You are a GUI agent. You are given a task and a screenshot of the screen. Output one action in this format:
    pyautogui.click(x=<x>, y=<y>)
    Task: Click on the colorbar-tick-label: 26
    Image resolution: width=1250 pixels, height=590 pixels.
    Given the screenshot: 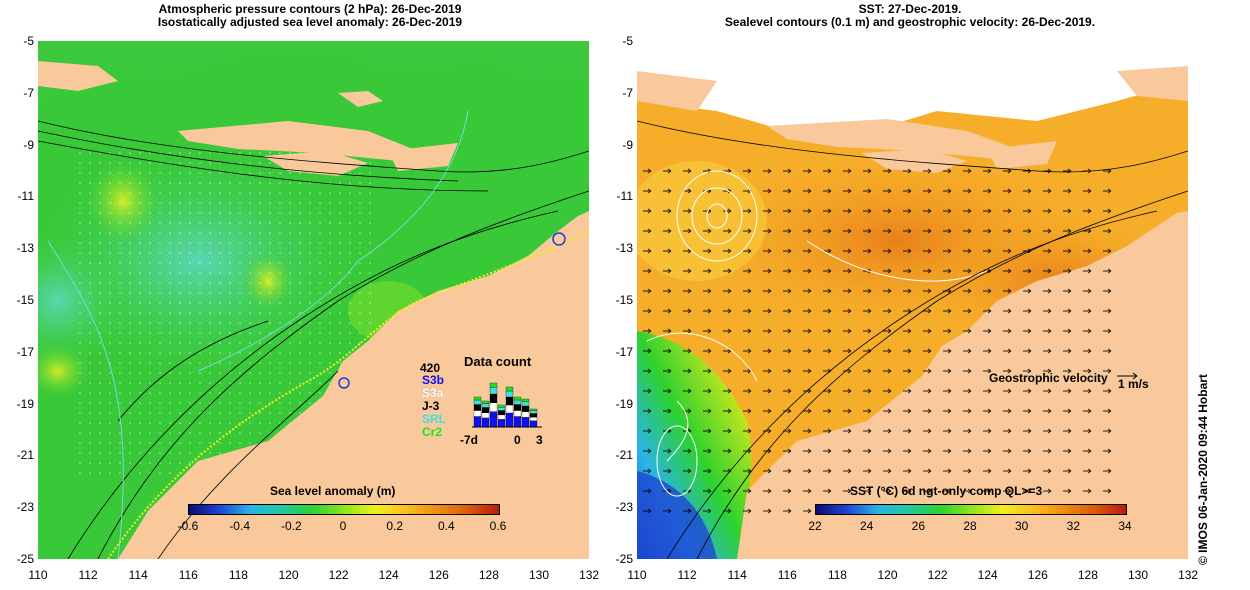 What is the action you would take?
    pyautogui.click(x=918, y=526)
    